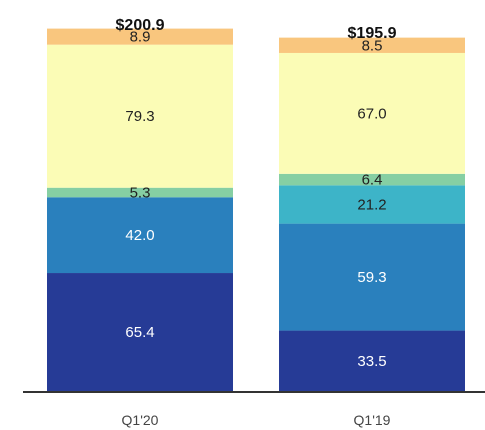  Describe the element at coordinates (140, 420) in the screenshot. I see `x-tick-label-q1-20: Q1'20` at that location.